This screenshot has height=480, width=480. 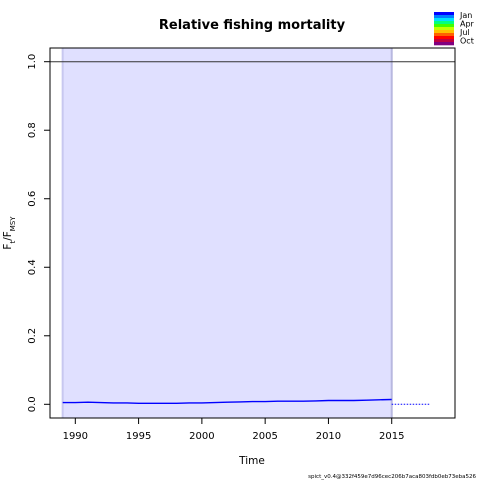 What do you see at coordinates (252, 25) in the screenshot?
I see `chart-title: Relative fishing mortality` at bounding box center [252, 25].